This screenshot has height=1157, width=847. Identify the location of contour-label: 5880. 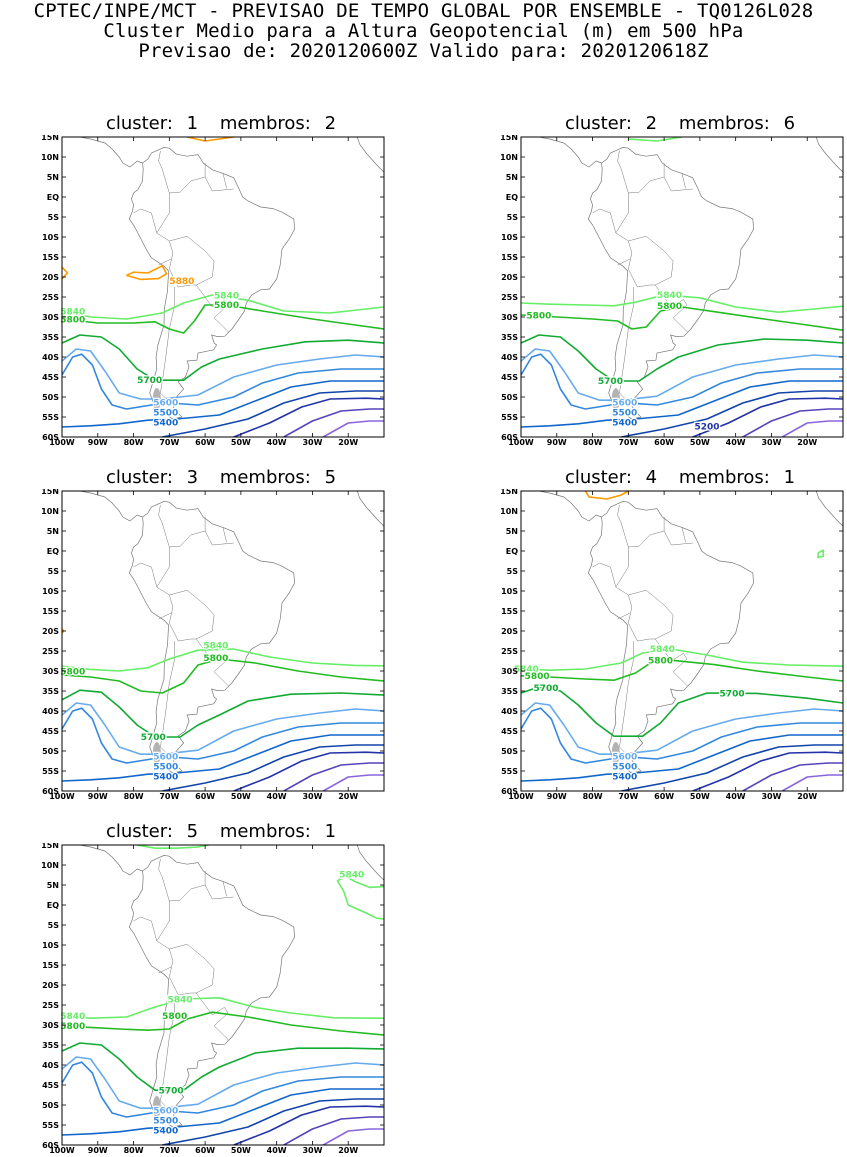
(181, 282).